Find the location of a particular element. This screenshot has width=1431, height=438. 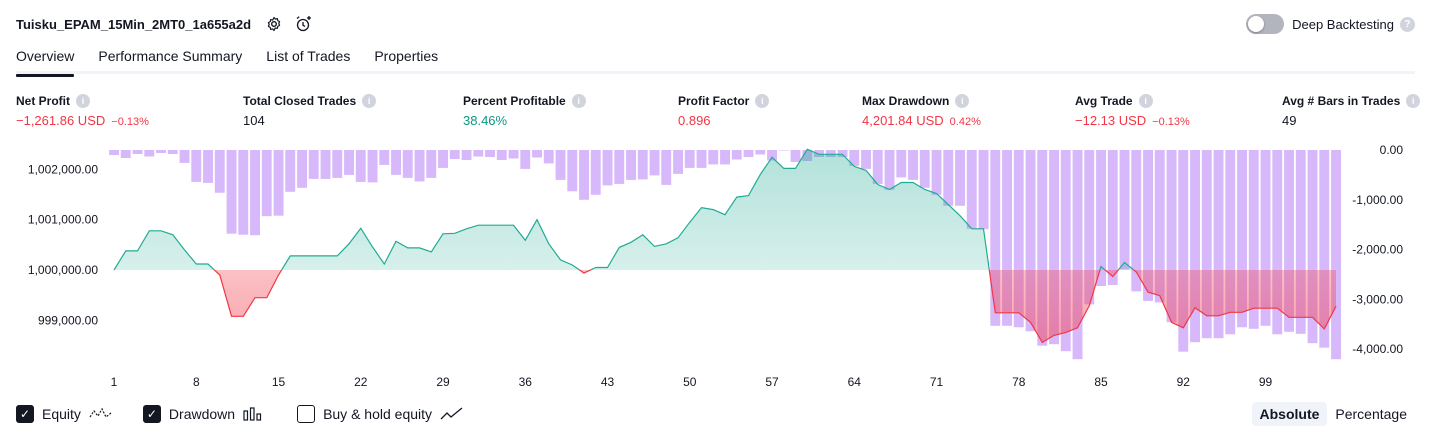

metric-percent: 0.42% is located at coordinates (965, 122).